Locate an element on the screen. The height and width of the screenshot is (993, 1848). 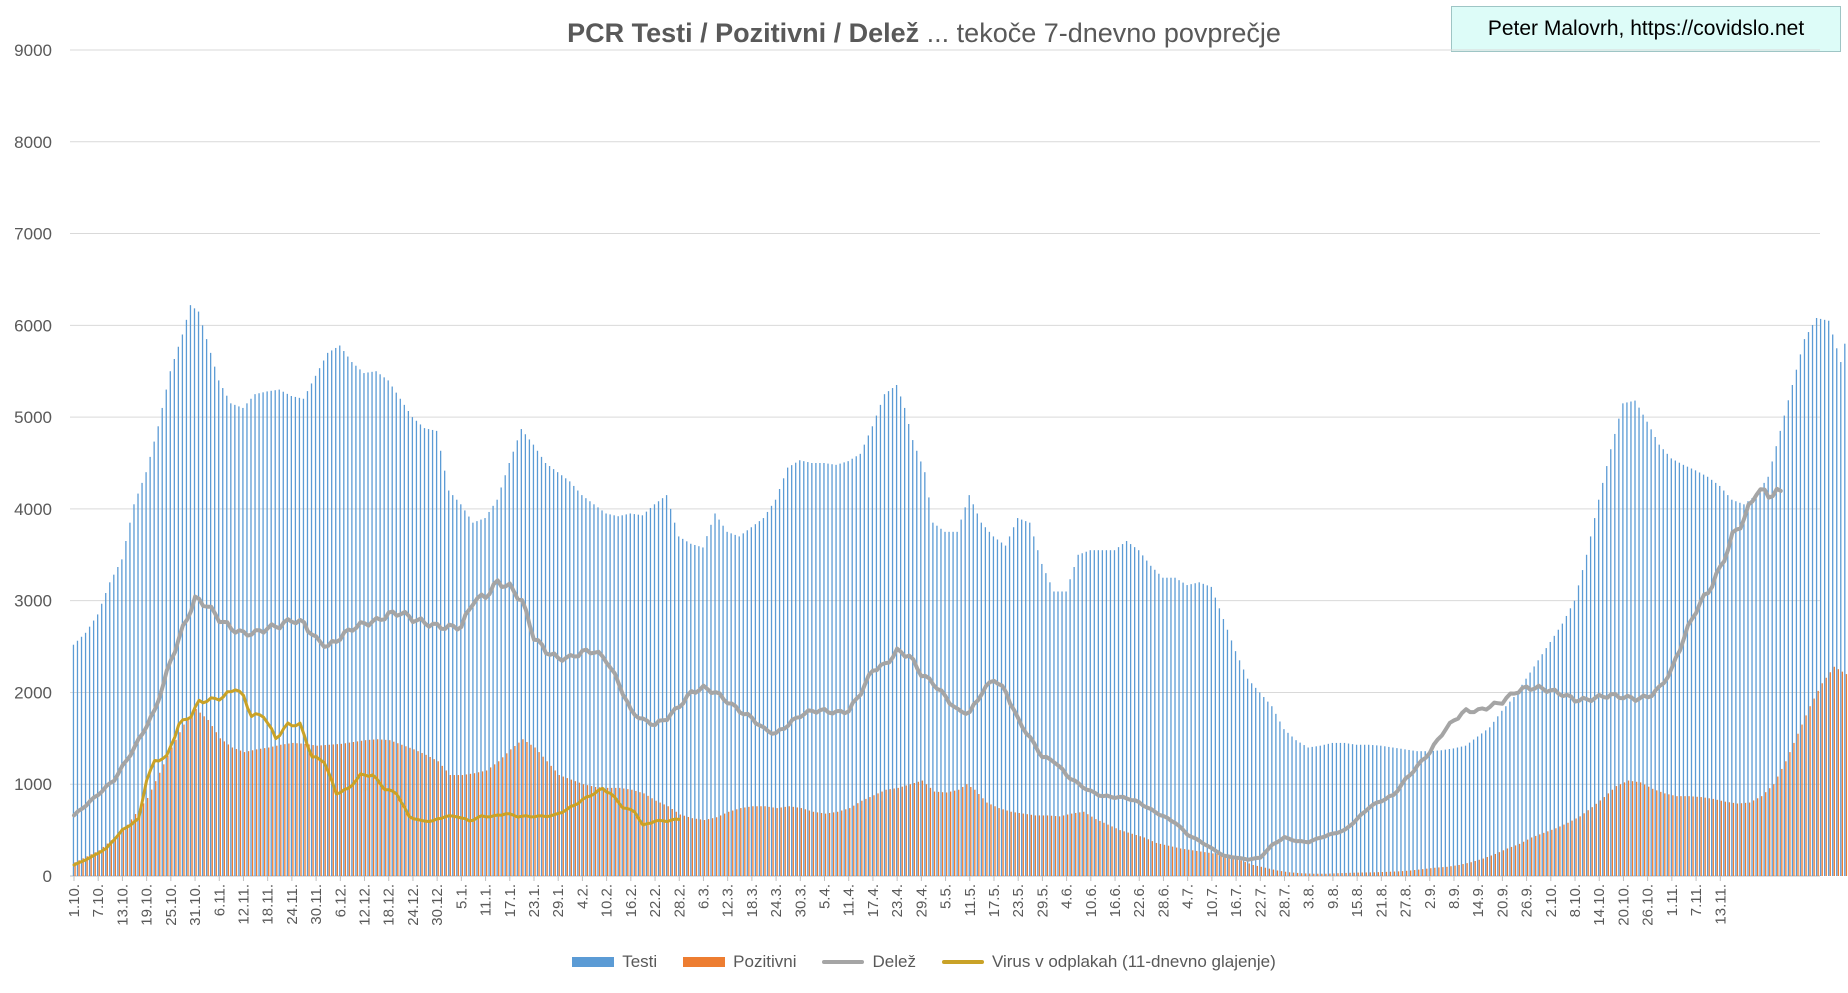
legend-label-virus: Virus v odplakah (11-dnevno glajenje) is located at coordinates (1133, 961).